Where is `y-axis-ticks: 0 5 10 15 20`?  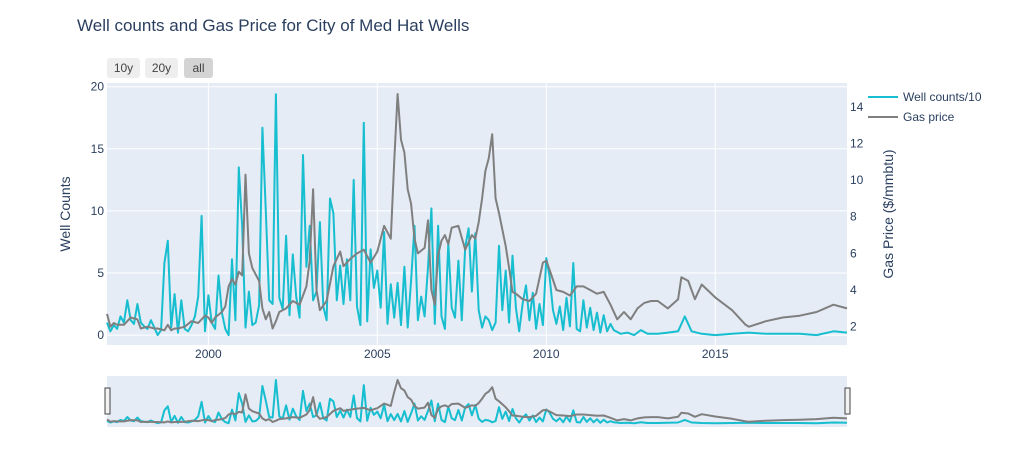 y-axis-ticks: 0 5 10 15 20 is located at coordinates (98, 211).